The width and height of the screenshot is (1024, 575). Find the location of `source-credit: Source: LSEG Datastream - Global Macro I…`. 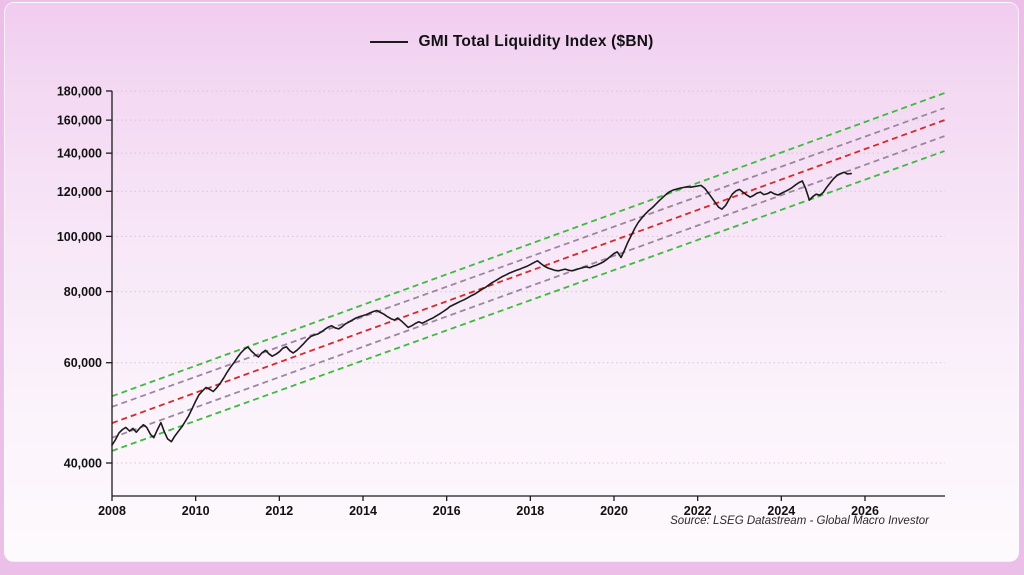

source-credit: Source: LSEG Datastream - Global Macro I… is located at coordinates (799, 521).